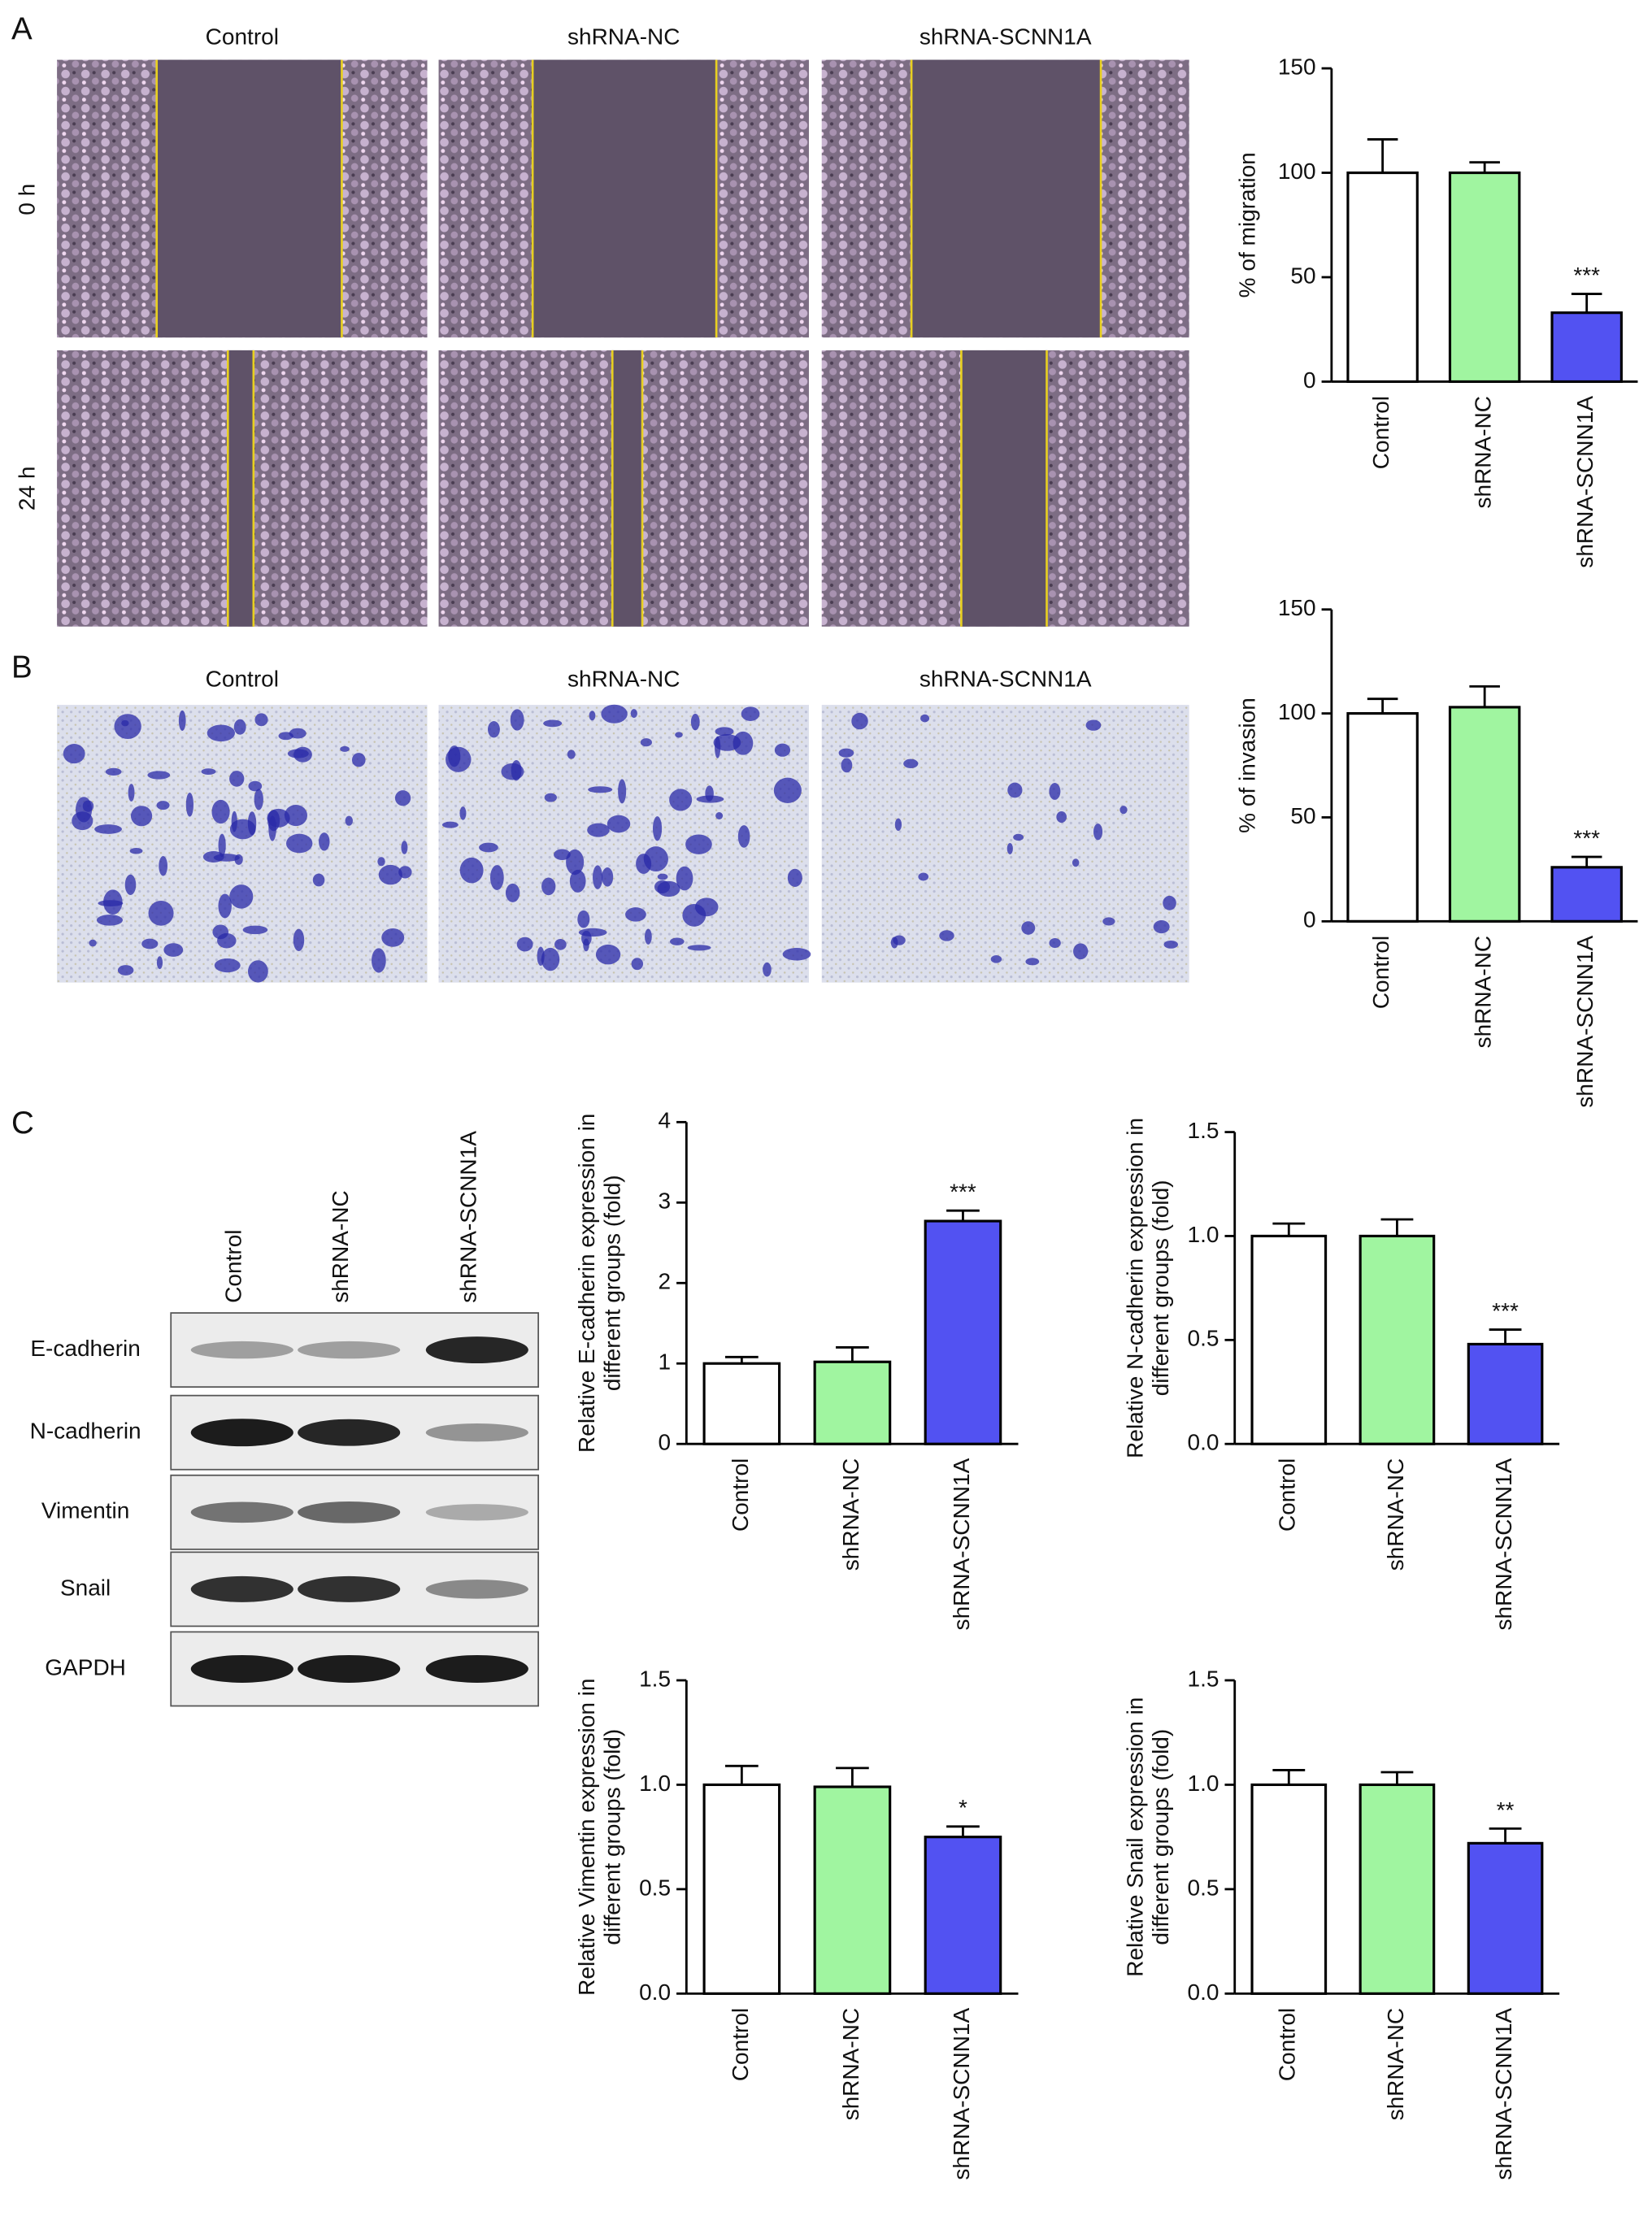 The width and height of the screenshot is (1652, 2225). I want to click on y-axis-label: % of invasion, so click(1247, 765).